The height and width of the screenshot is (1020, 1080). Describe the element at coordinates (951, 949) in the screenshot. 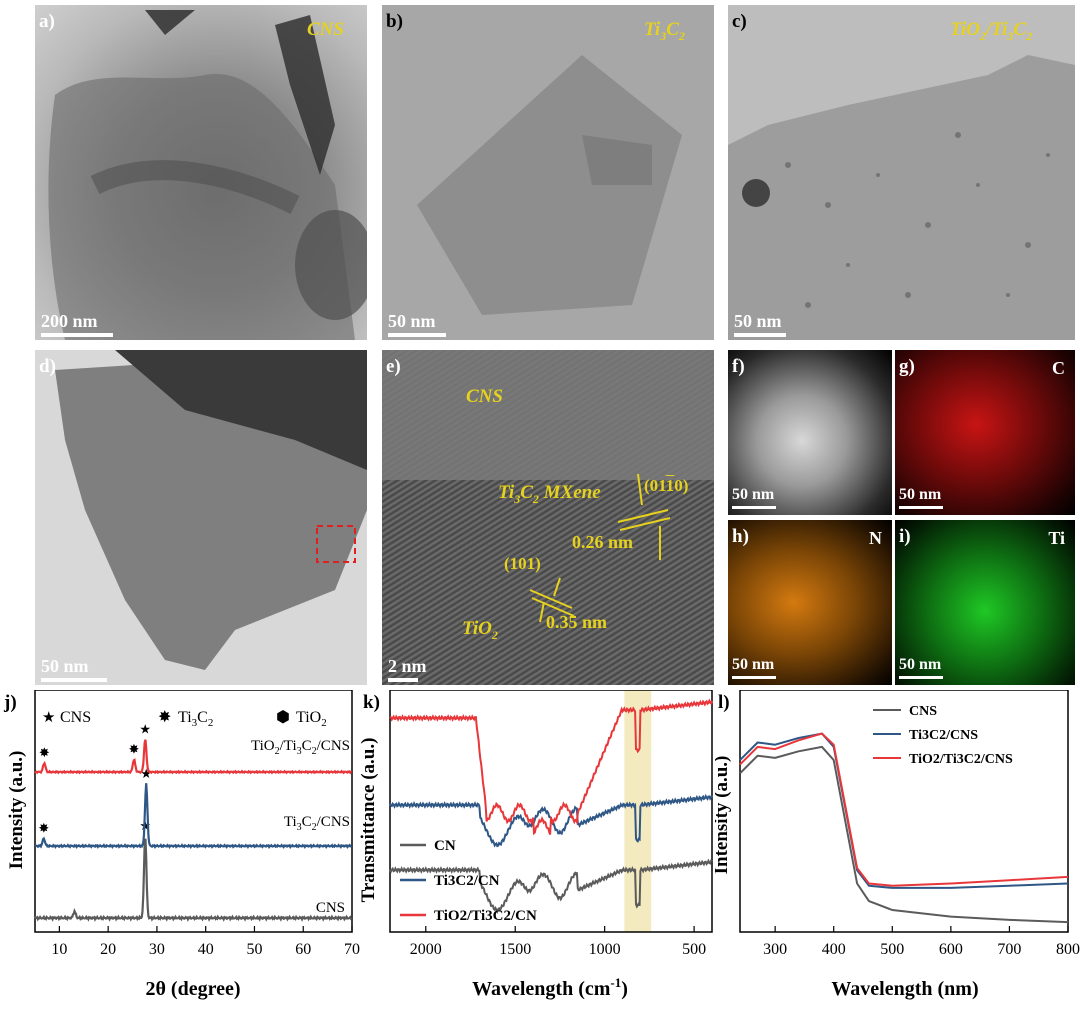

I see `x-tick-label: 600` at that location.